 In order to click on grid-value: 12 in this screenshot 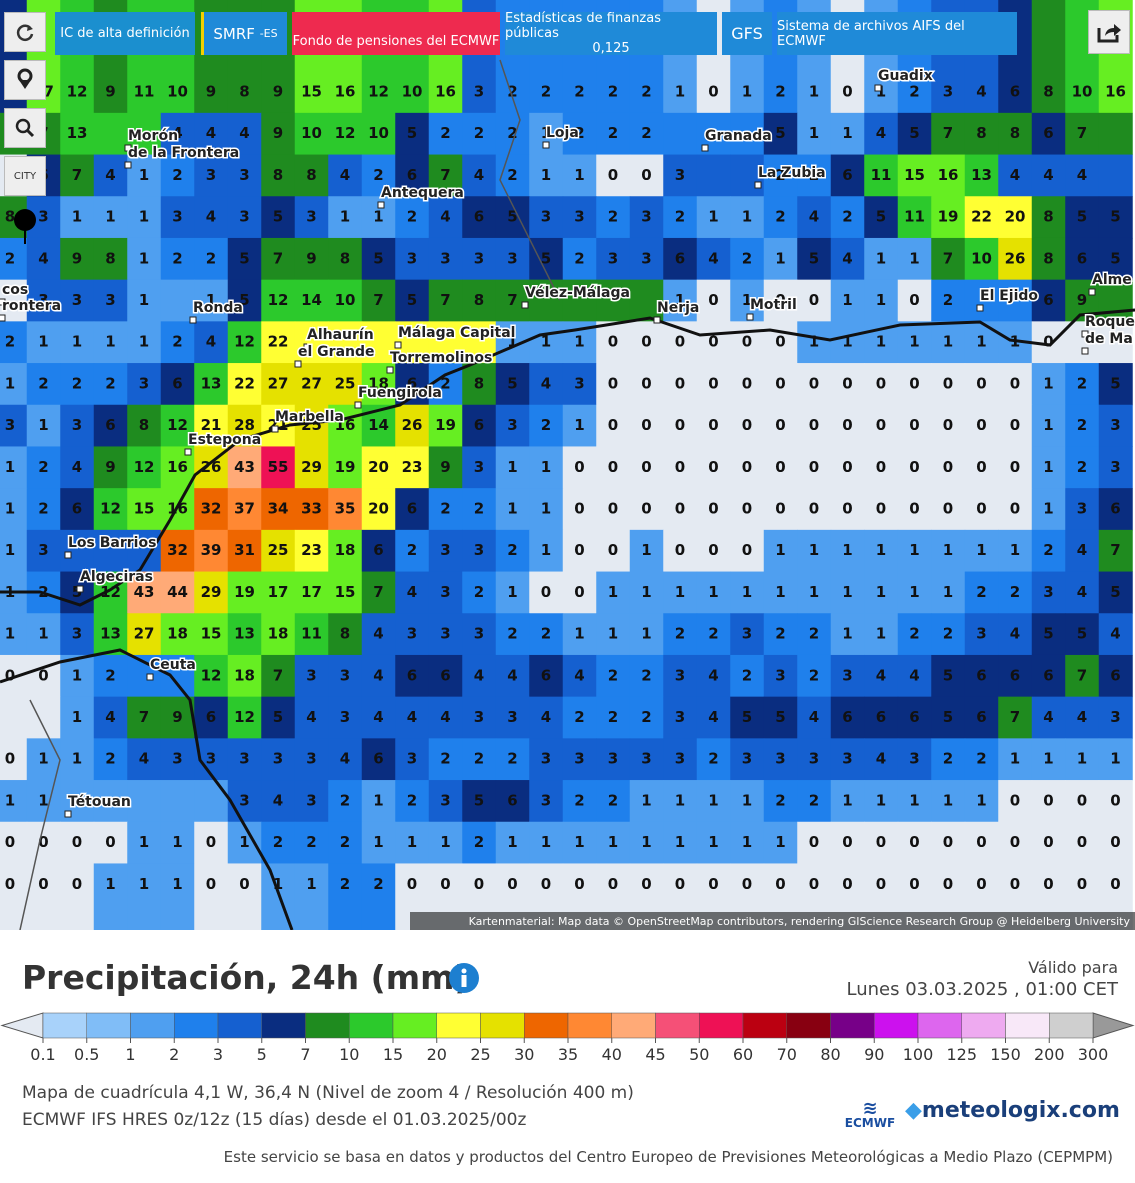, I will do `click(77, 92)`.